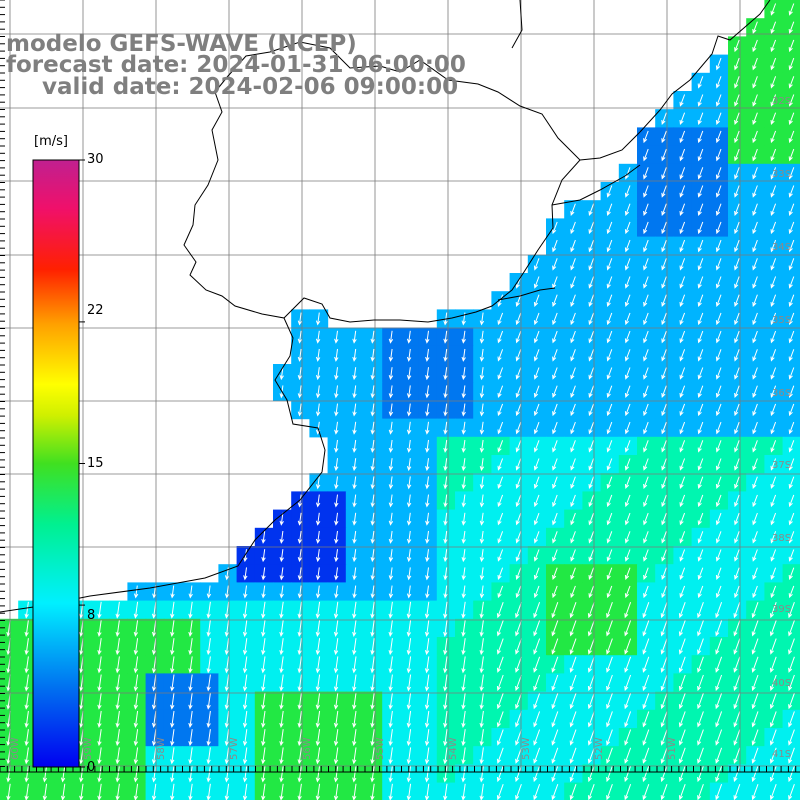 This screenshot has height=800, width=800. Describe the element at coordinates (95, 159) in the screenshot. I see `colorbar-tick-label: 30` at that location.